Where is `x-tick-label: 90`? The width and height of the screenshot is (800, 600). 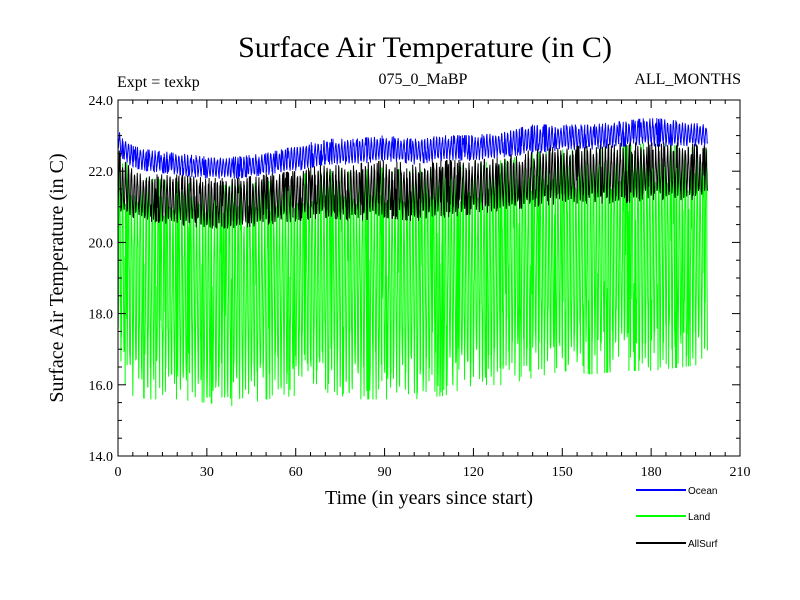
x-tick-label: 90 is located at coordinates (385, 472).